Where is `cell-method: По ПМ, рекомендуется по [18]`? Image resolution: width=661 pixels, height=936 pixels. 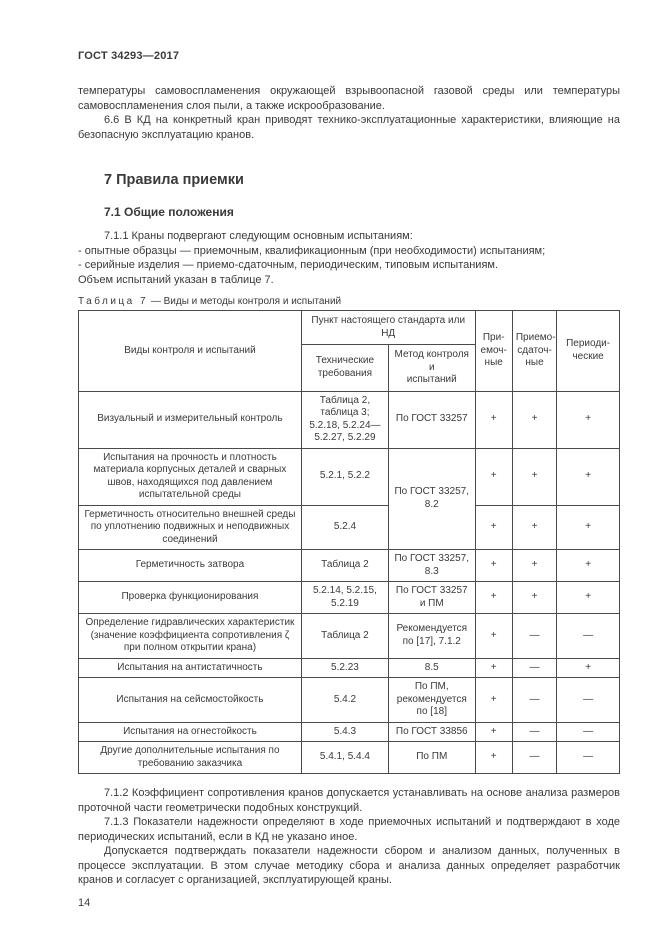
cell-method: По ПМ, рекомендуется по [18] is located at coordinates (431, 700).